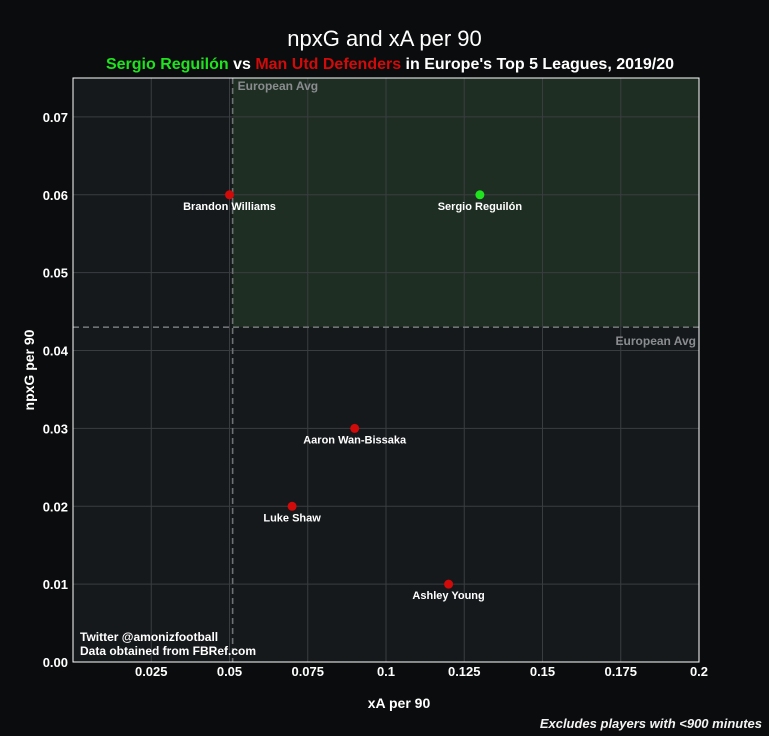 The height and width of the screenshot is (736, 769). I want to click on credits-twitter: Twitter @amonizfootball, so click(149, 637).